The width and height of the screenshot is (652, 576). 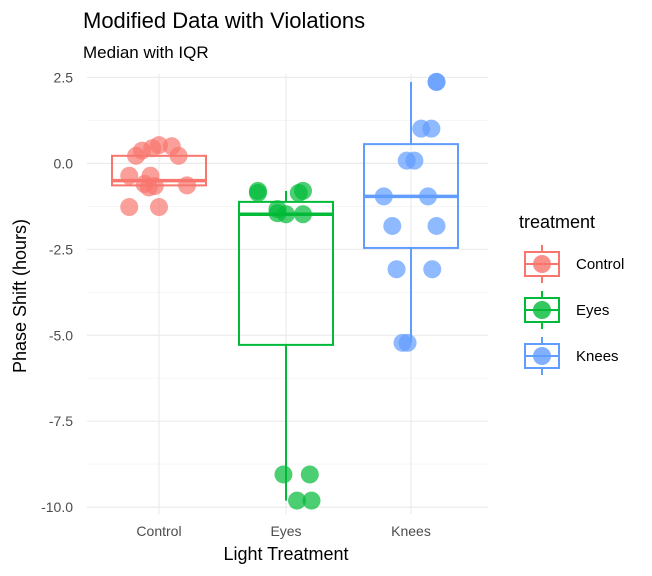 I want to click on y-tick-label: -5.0, so click(x=61, y=335).